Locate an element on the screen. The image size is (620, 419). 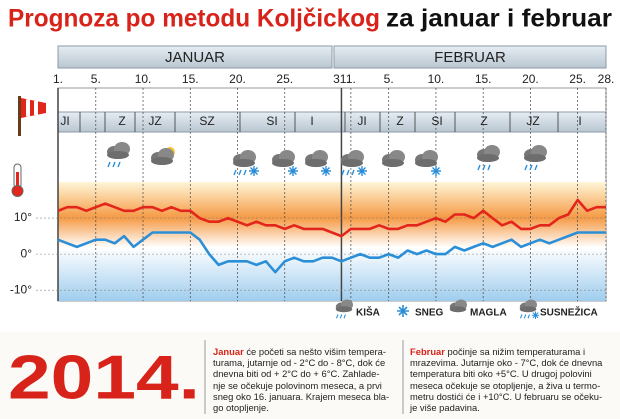
x-tick-label: 25. is located at coordinates (284, 79).